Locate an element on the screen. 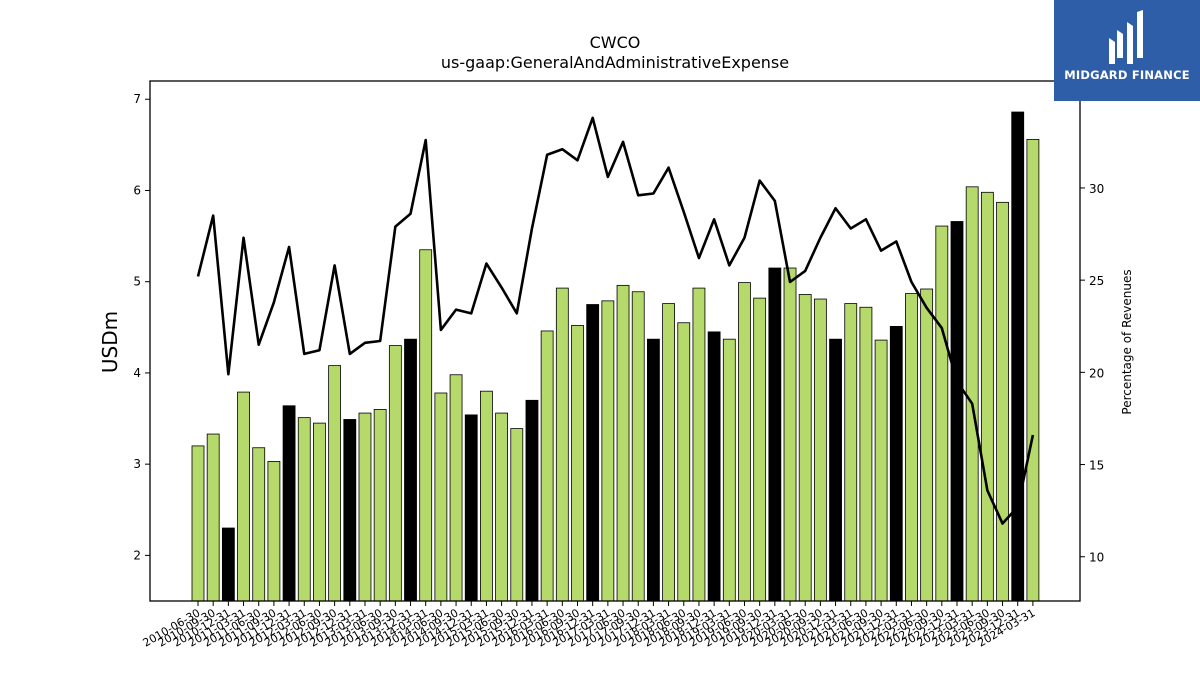 This screenshot has width=1200, height=675. brand-logo: MIDGARD FINANCE is located at coordinates (1127, 50).